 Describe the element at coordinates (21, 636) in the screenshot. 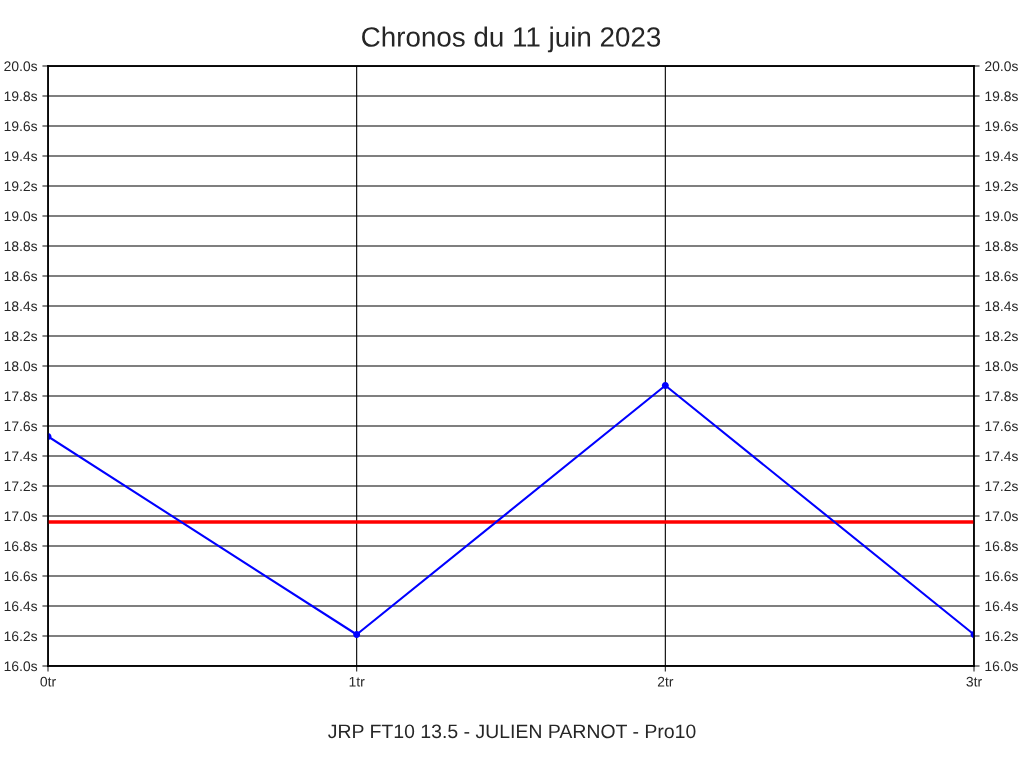

I see `y-tick-label: 16.2s` at that location.